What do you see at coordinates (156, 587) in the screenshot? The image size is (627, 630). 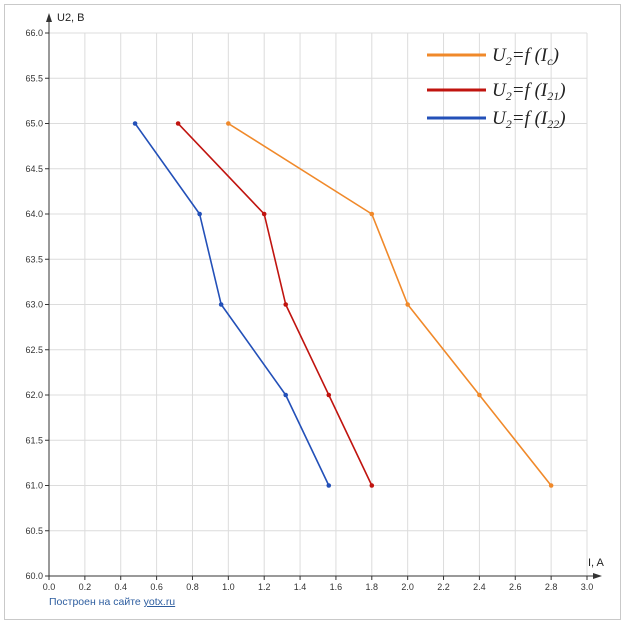 I see `x-tick-label: 0.6` at bounding box center [156, 587].